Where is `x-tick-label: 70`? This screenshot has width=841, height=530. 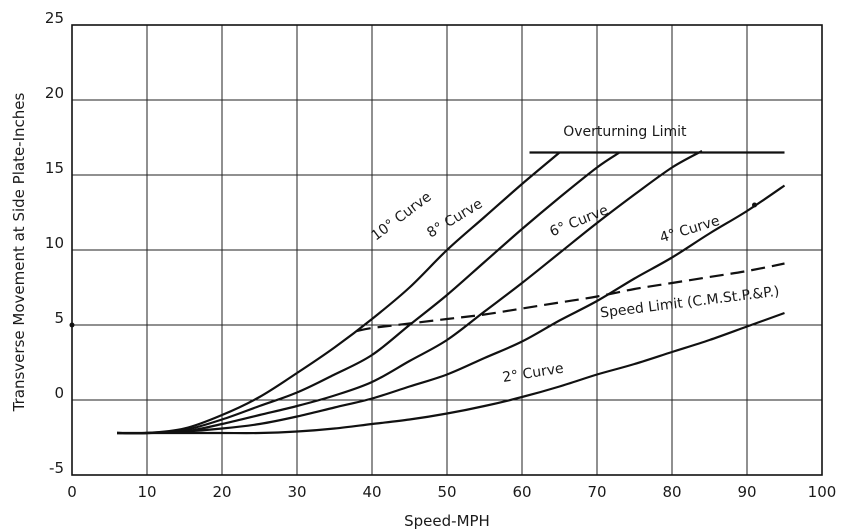
x-tick-label: 70 is located at coordinates (596, 492).